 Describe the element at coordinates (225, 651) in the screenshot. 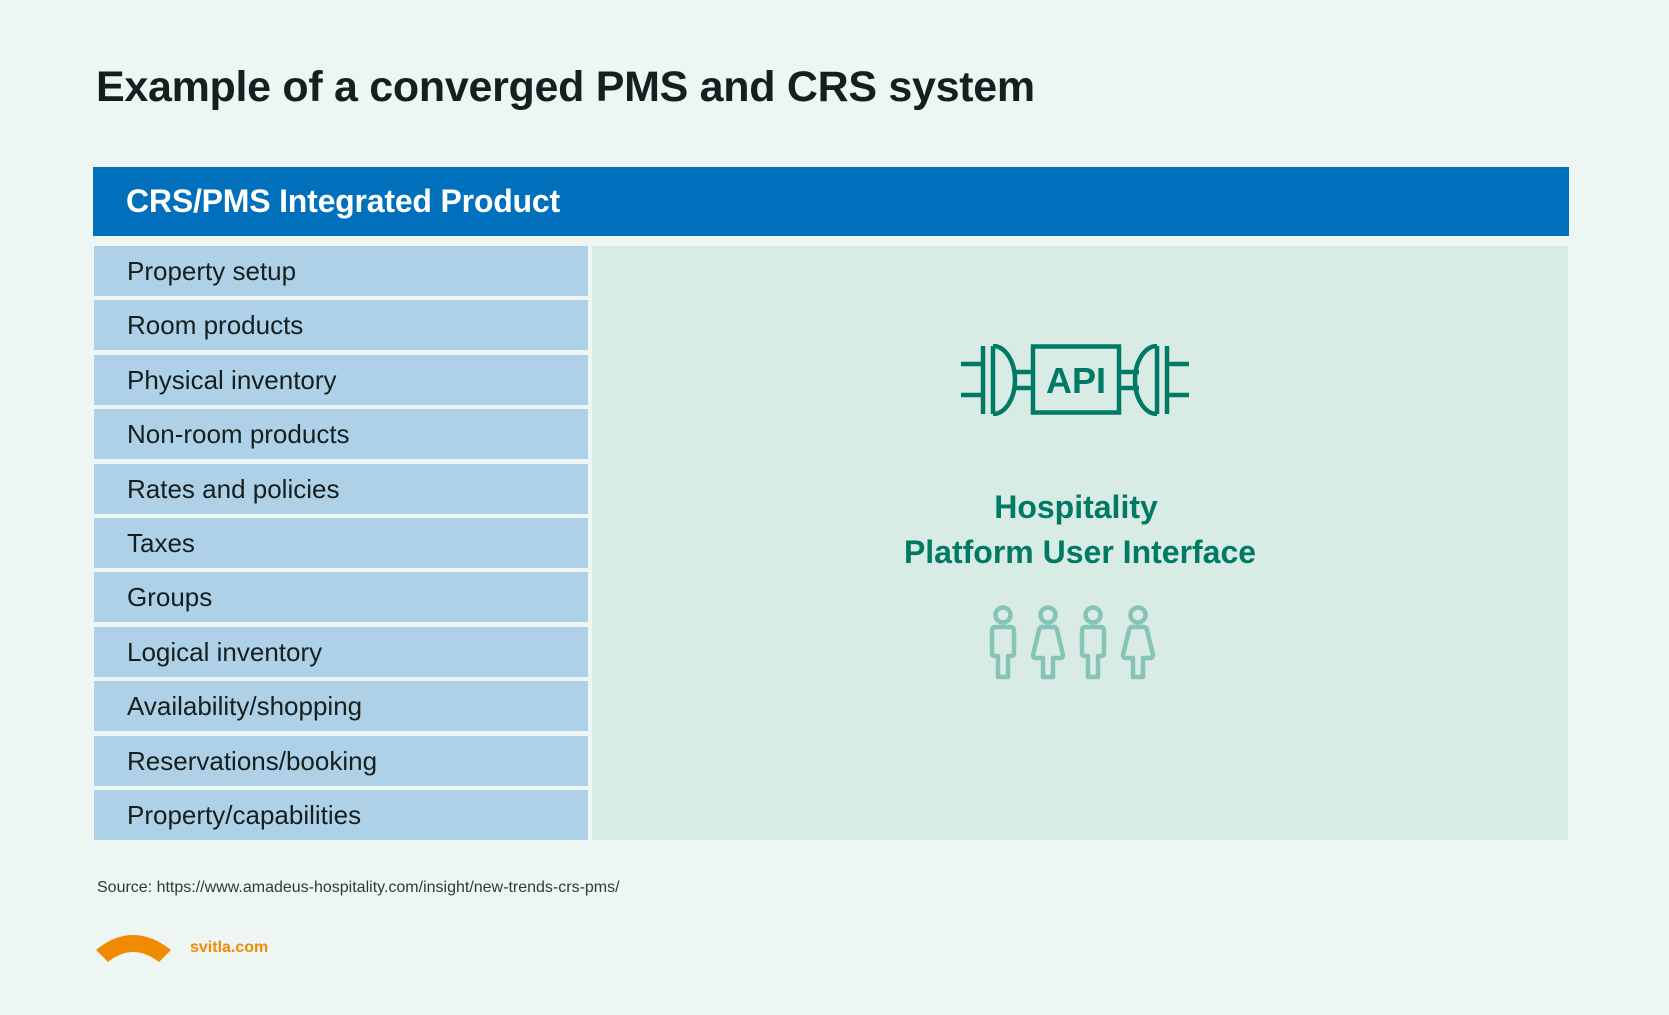

I see `module-label: Logical inventory` at that location.